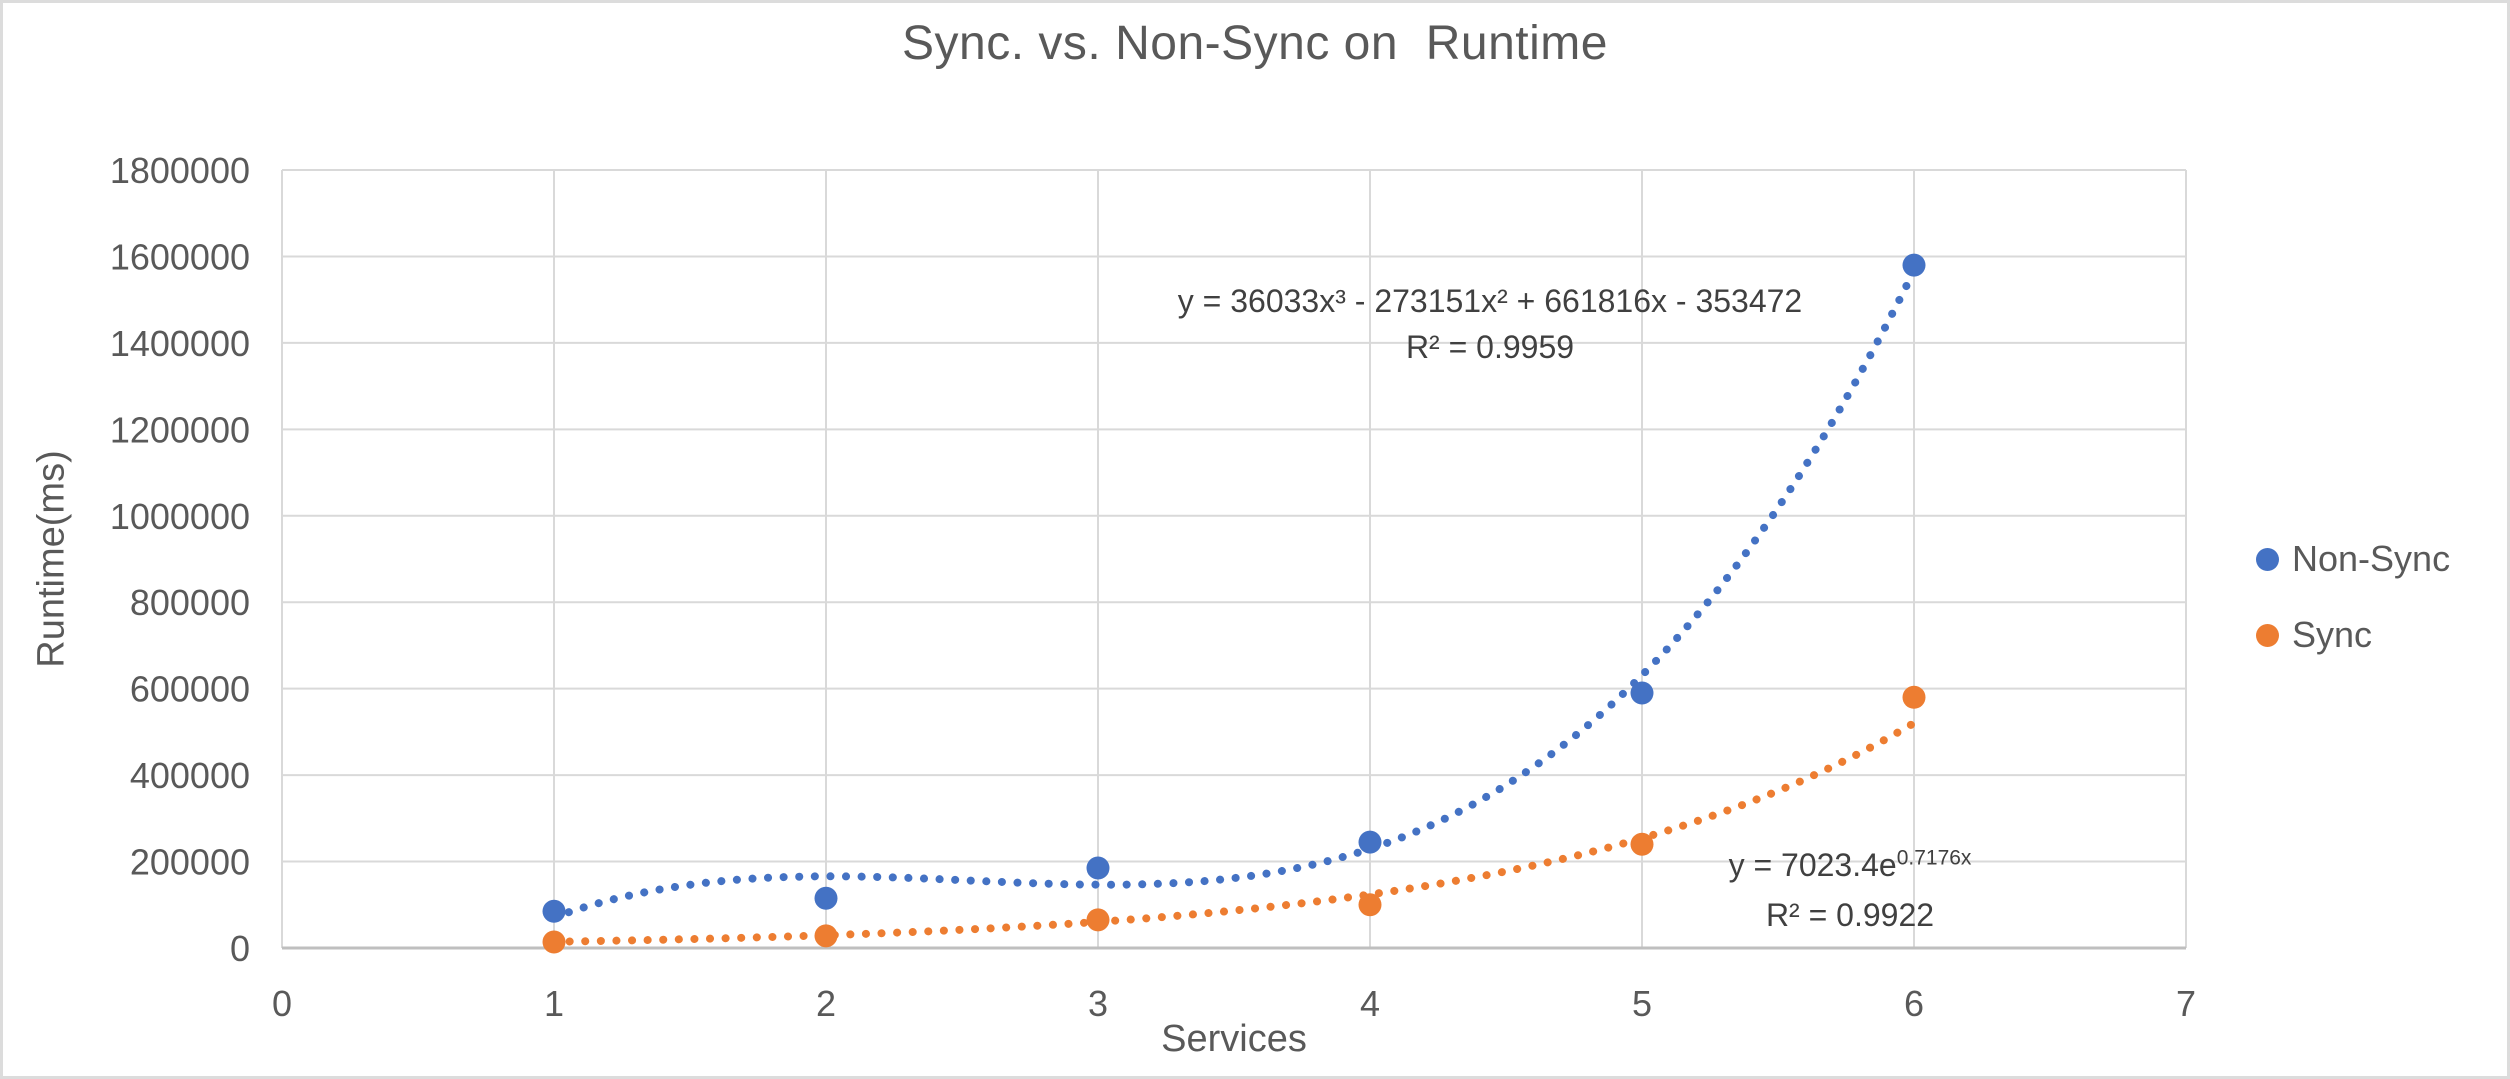  Describe the element at coordinates (180, 256) in the screenshot. I see `y-tick-label-1600000: 1600000` at that location.